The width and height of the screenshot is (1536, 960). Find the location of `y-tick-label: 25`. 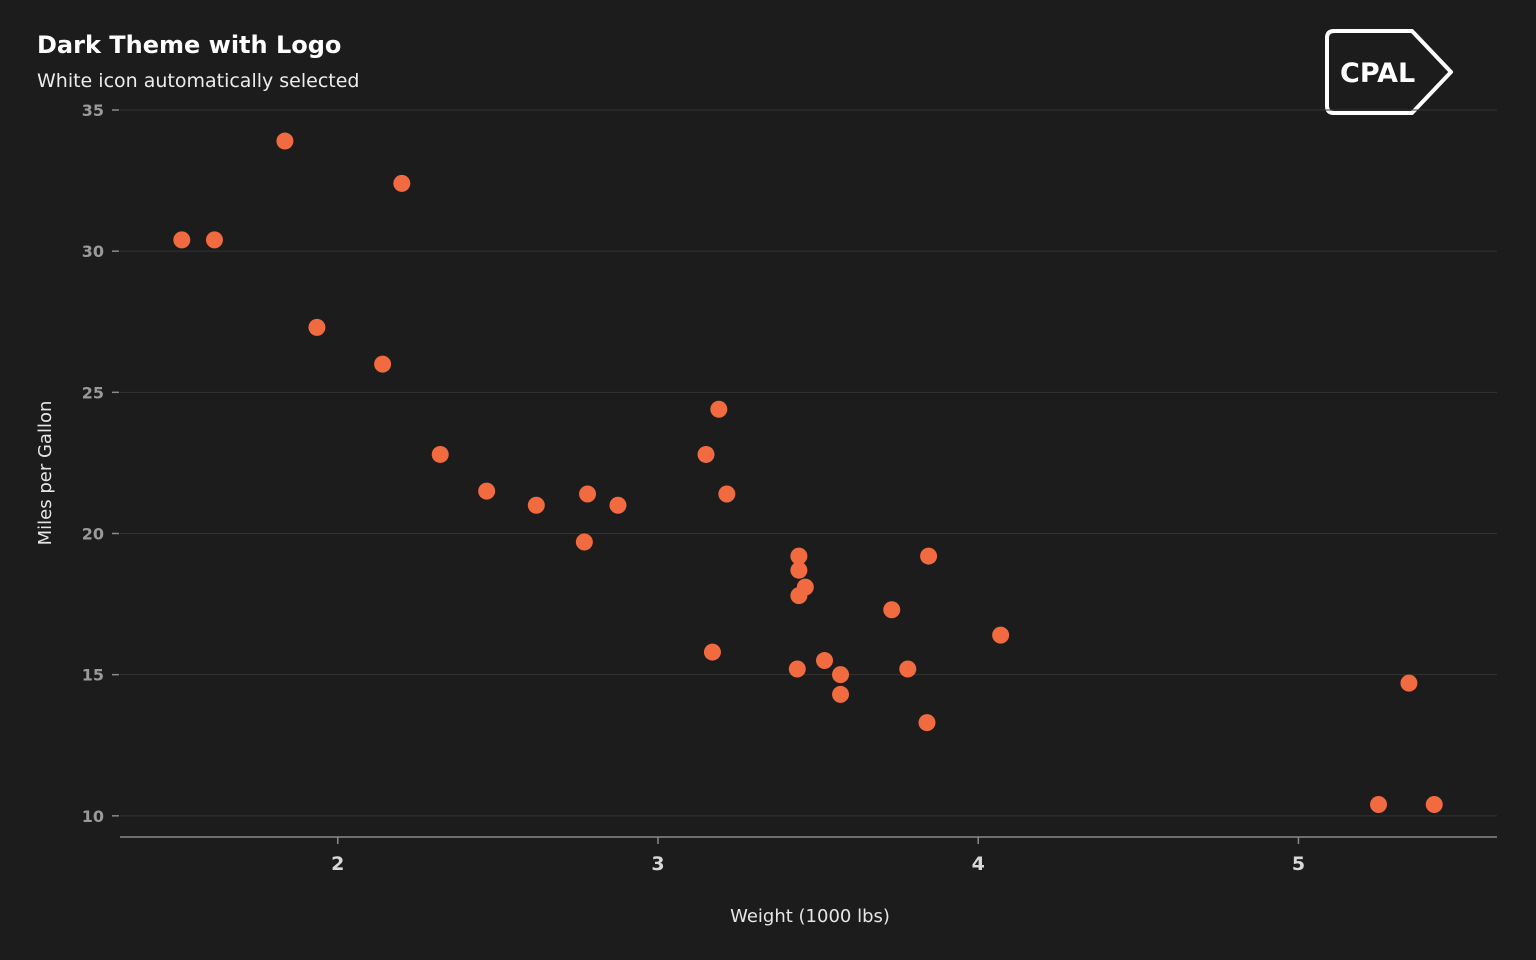

y-tick-label: 25 is located at coordinates (93, 392).